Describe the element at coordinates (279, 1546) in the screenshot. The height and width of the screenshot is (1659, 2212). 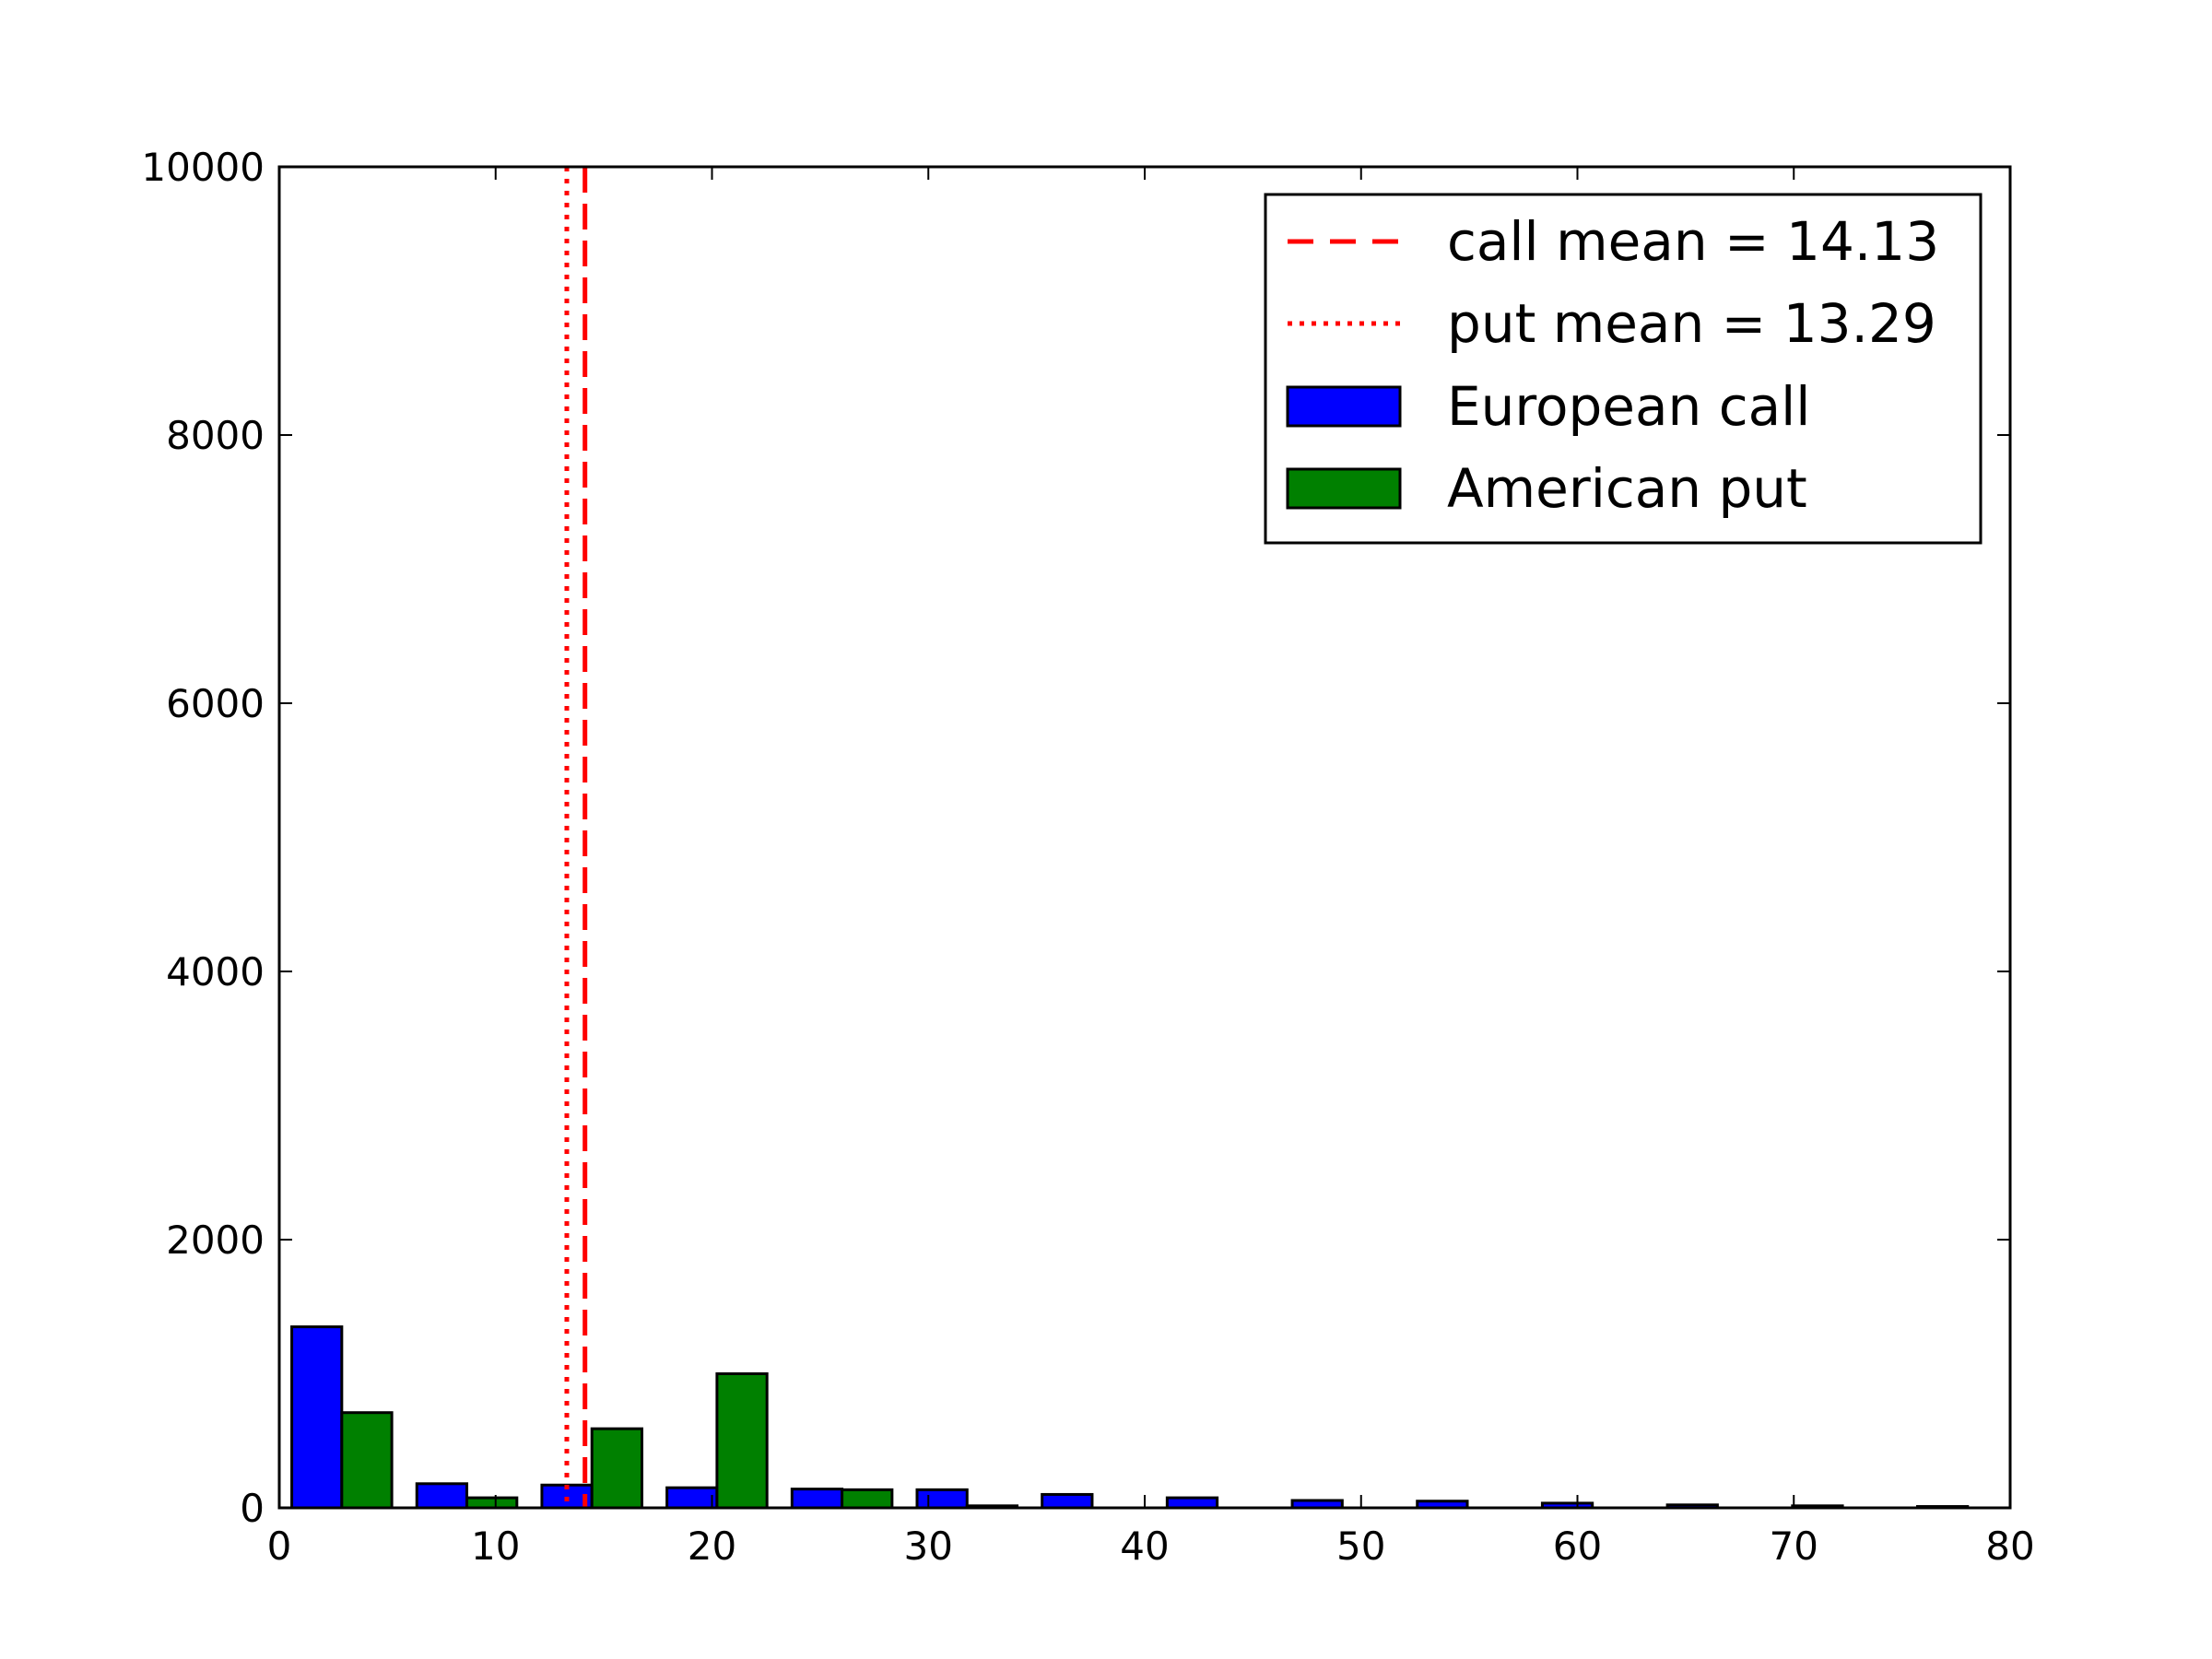
I see `x-tick-label: 0` at that location.